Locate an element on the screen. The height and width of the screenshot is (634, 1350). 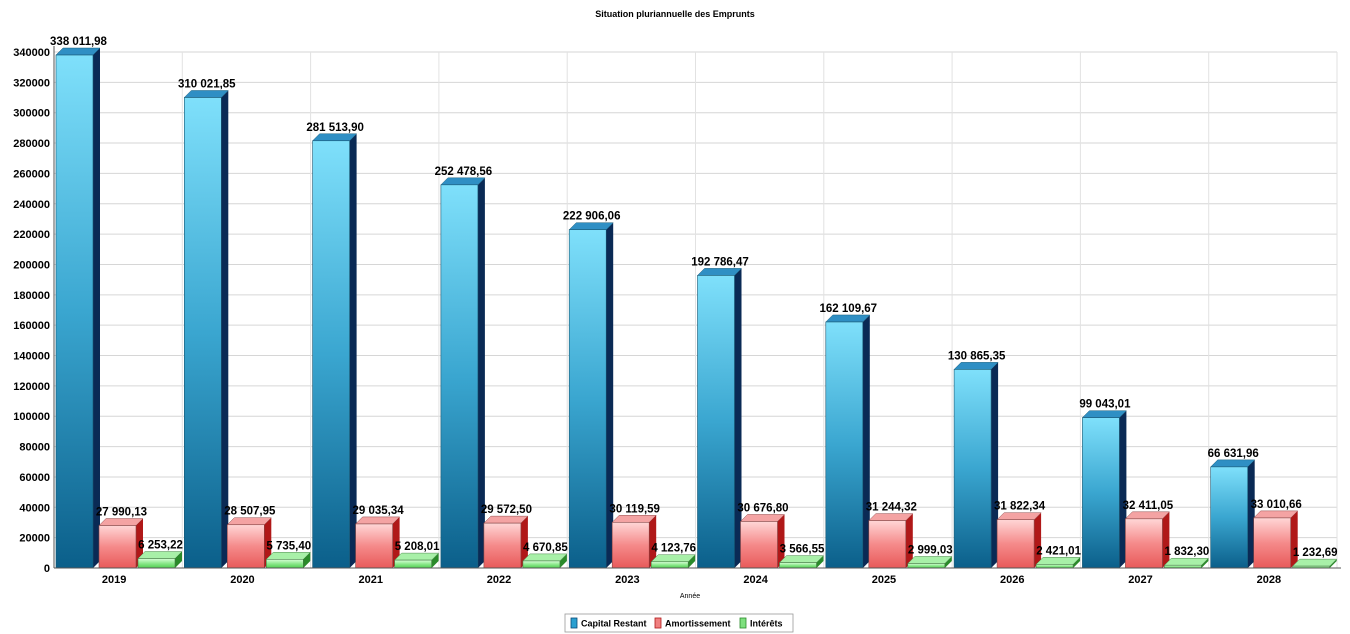
bar-amortissement-2025 is located at coordinates (891, 541).